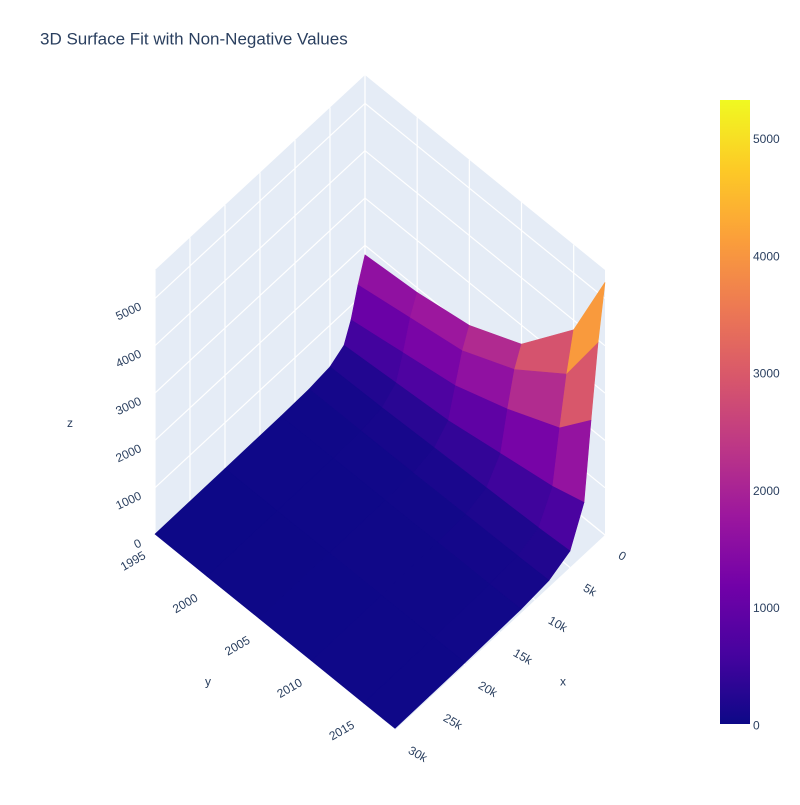 This screenshot has width=800, height=805. Describe the element at coordinates (194, 38) in the screenshot. I see `chart-title: 3D Surface Fit with Non-Negative Values` at that location.